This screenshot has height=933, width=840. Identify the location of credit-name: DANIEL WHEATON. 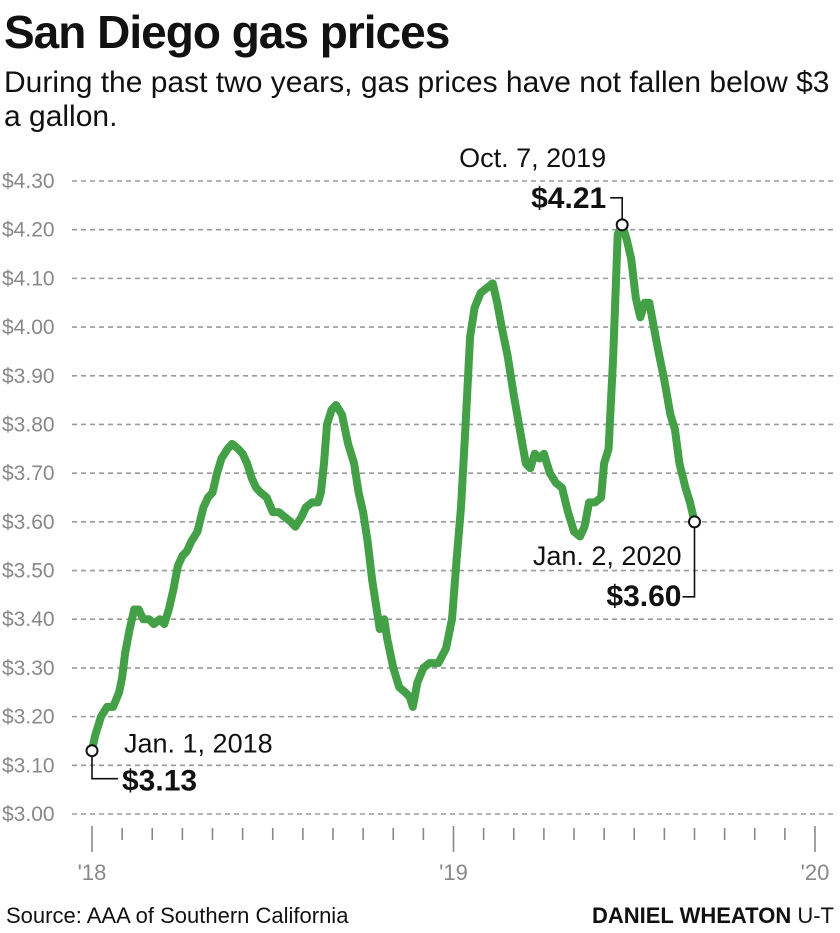
(691, 915).